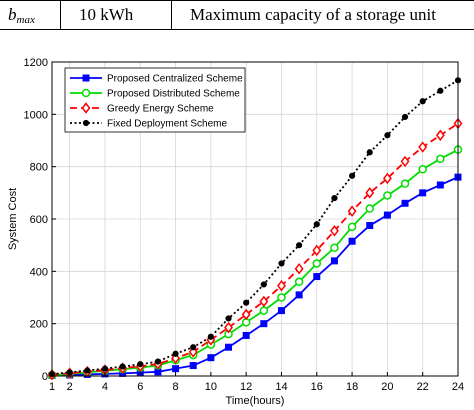 Image resolution: width=474 pixels, height=410 pixels. I want to click on y-tick-label: 600, so click(39, 220).